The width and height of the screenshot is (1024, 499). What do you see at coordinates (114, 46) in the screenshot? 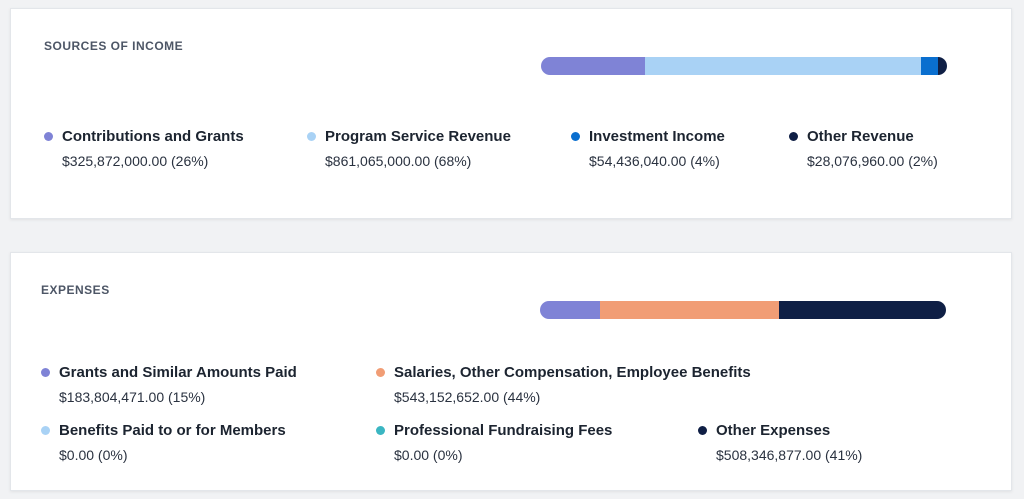
I see `income-title: SOURCES OF INCOME` at bounding box center [114, 46].